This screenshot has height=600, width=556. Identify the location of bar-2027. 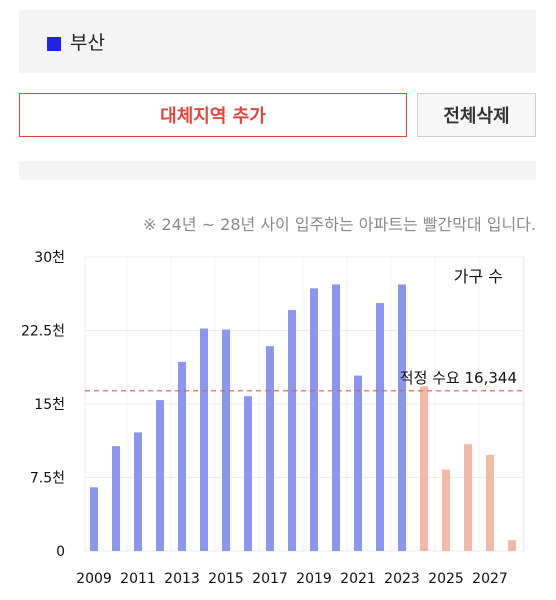
(490, 502).